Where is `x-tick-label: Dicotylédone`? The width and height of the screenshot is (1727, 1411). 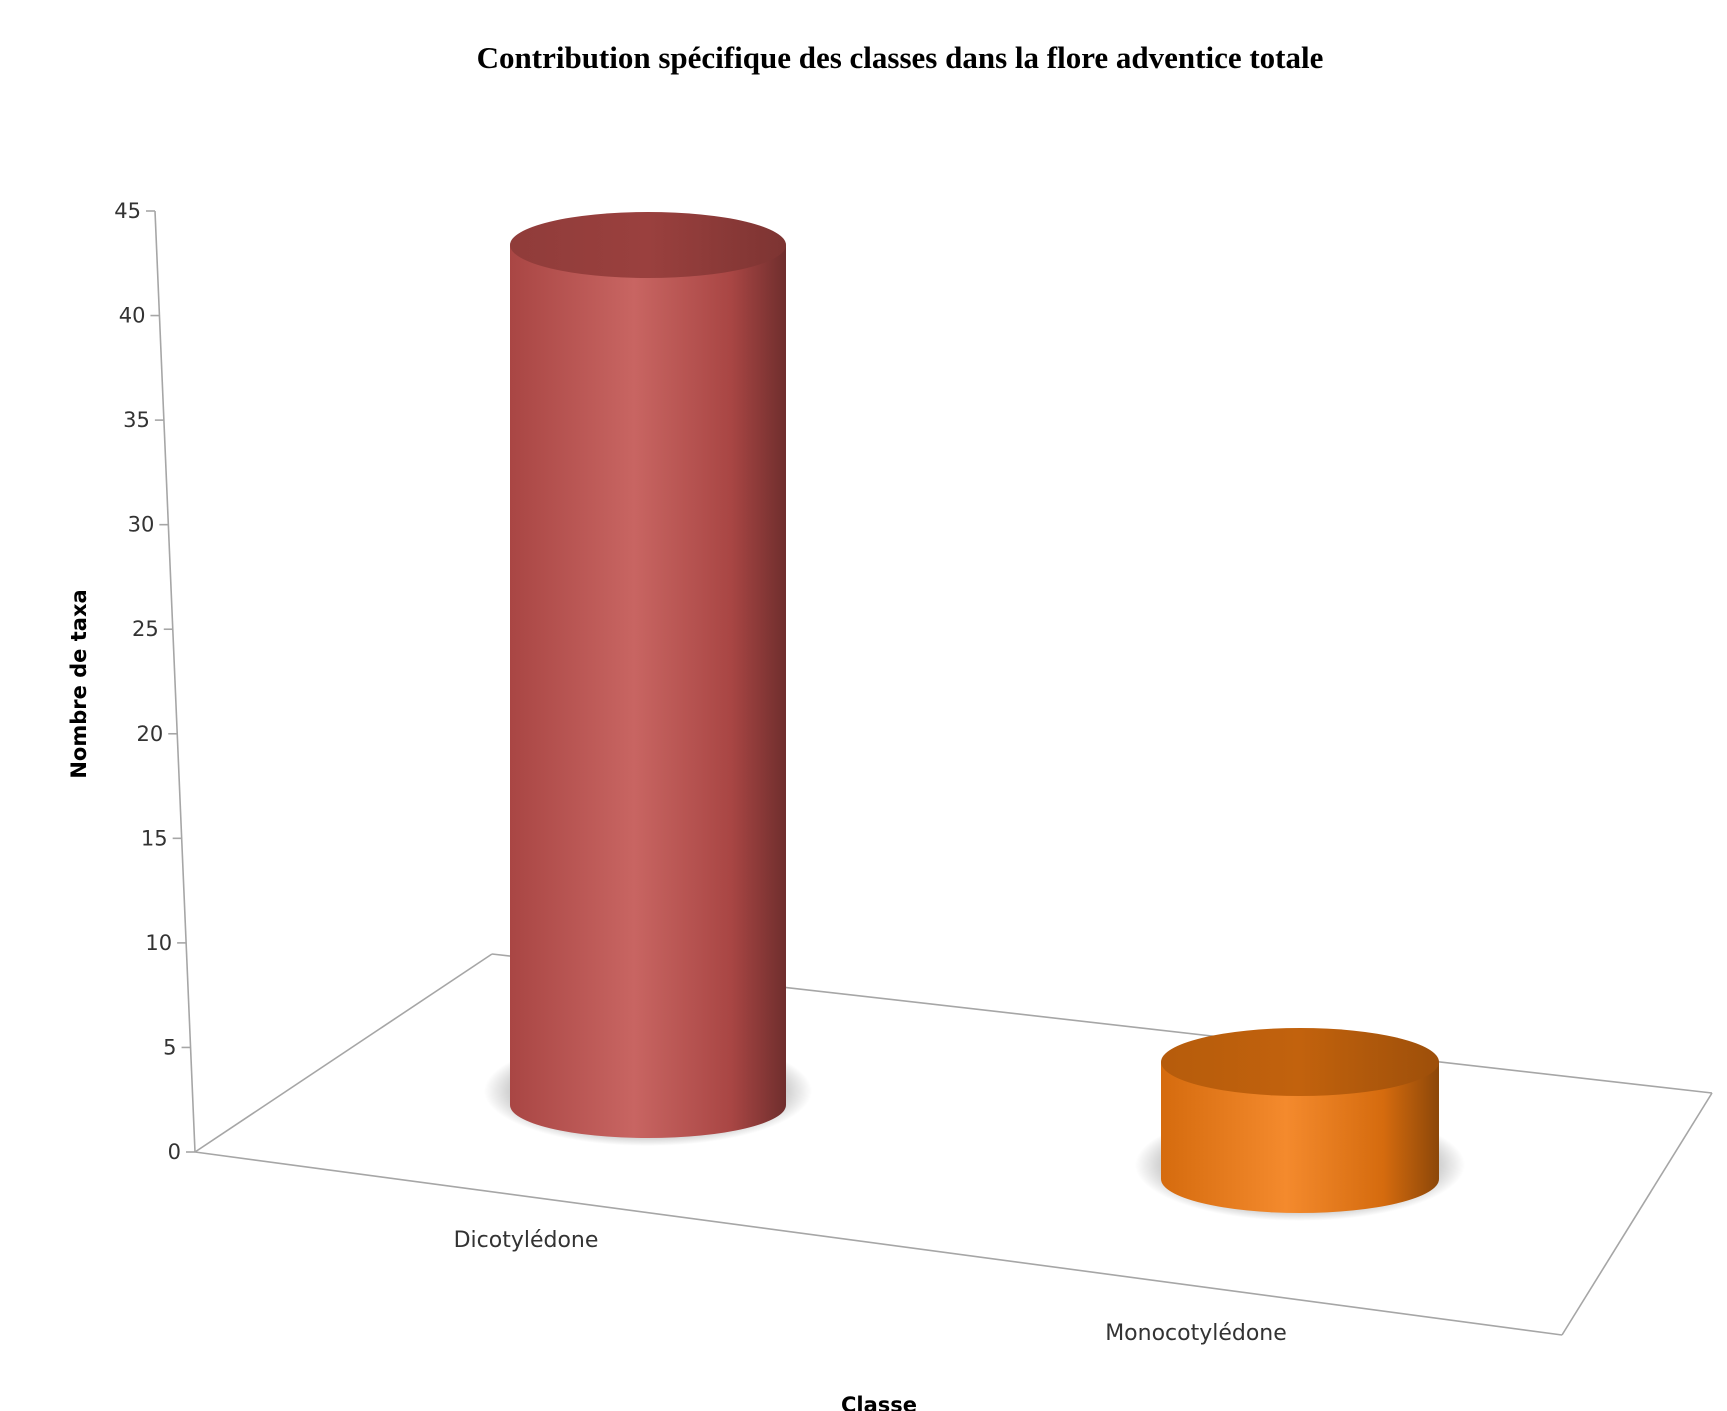
x-tick-label: Dicotylédone is located at coordinates (526, 1240).